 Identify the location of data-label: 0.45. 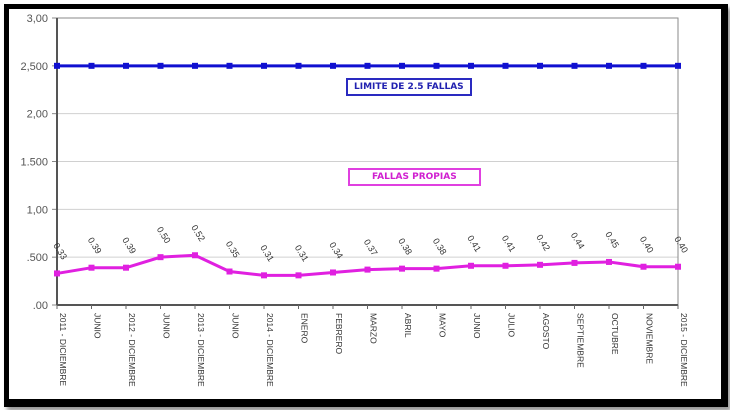
(612, 240).